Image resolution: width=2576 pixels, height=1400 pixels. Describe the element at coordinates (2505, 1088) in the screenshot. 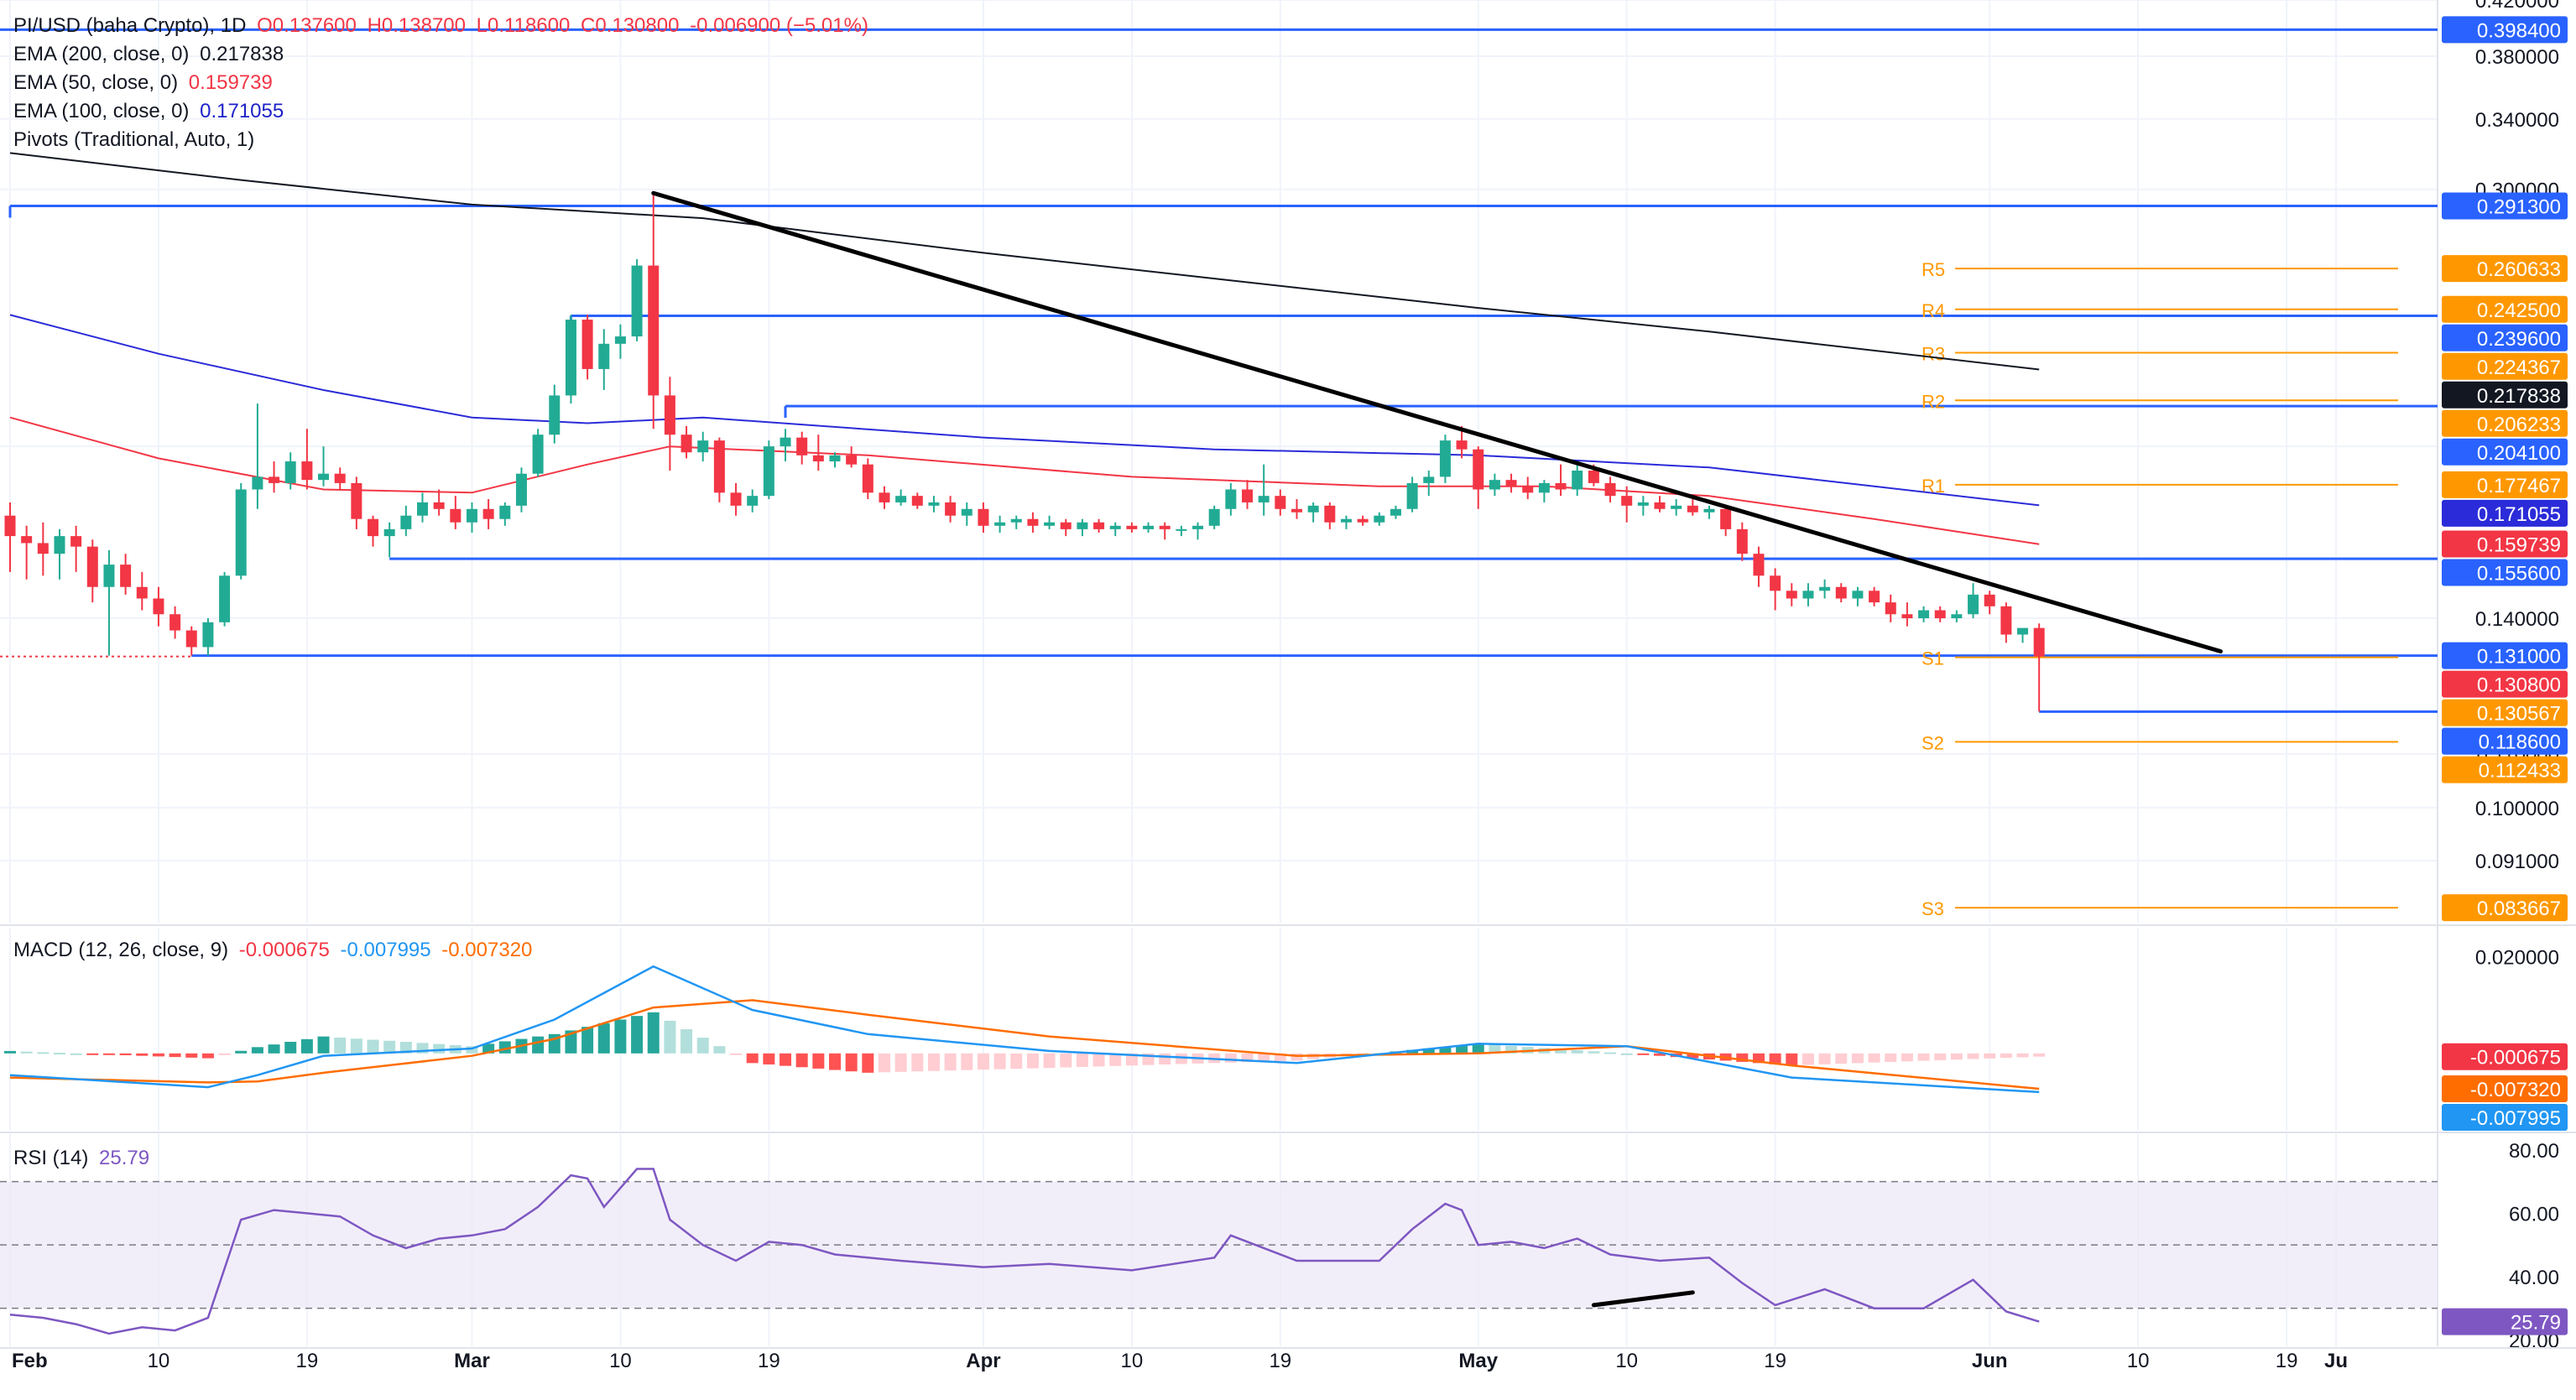

I see `macd-signal-label: -0.007320` at that location.